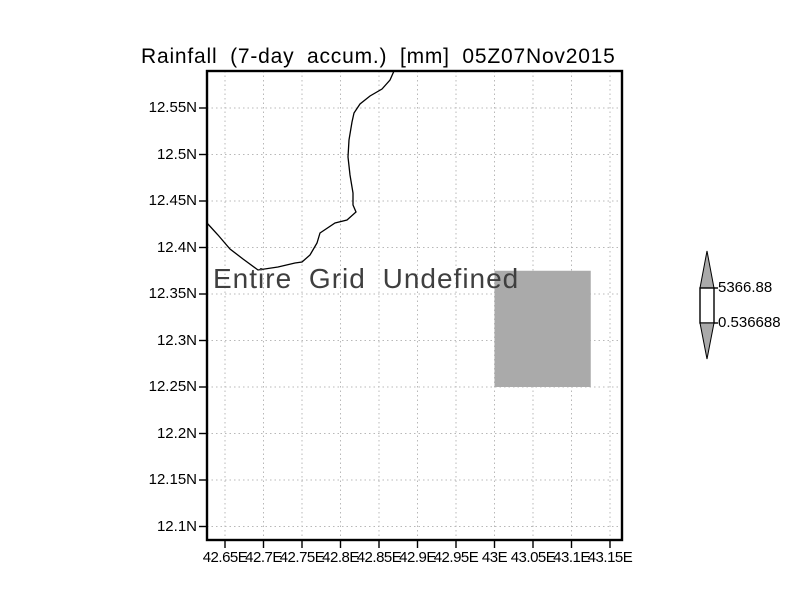 The width and height of the screenshot is (792, 612). Describe the element at coordinates (749, 322) in the screenshot. I see `colorbar-lower-label: 0.536688` at that location.